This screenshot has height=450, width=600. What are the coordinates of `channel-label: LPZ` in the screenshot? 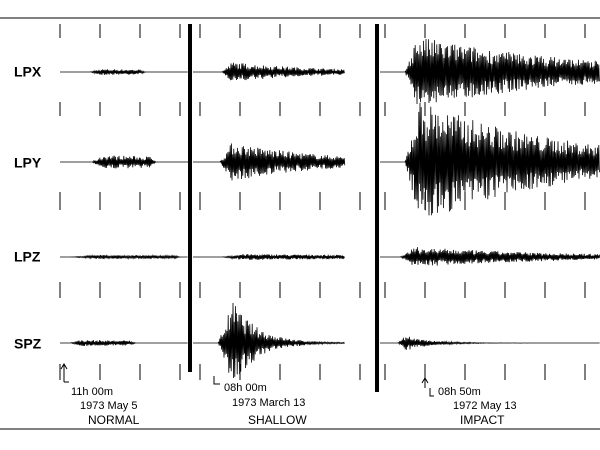 It's located at (27, 257).